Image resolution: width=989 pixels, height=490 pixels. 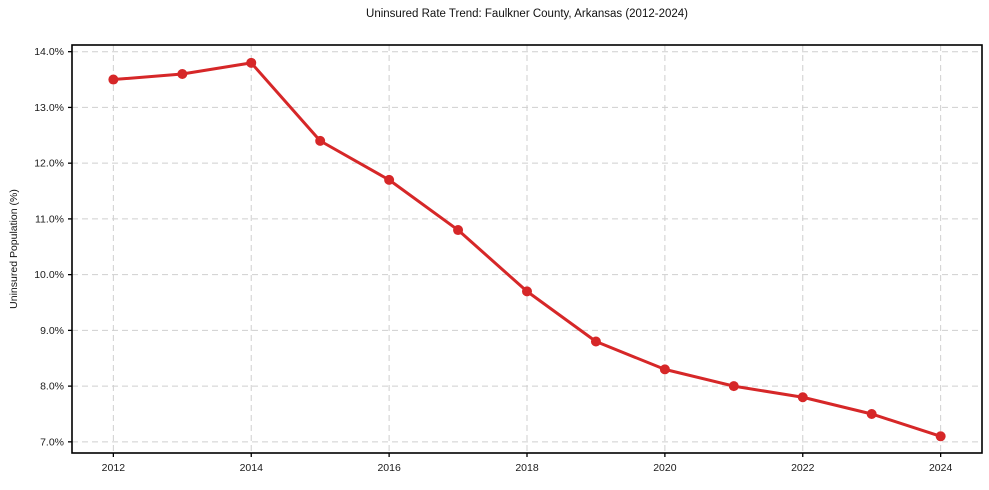 What do you see at coordinates (49, 275) in the screenshot?
I see `y-tick-label: 10.0%` at bounding box center [49, 275].